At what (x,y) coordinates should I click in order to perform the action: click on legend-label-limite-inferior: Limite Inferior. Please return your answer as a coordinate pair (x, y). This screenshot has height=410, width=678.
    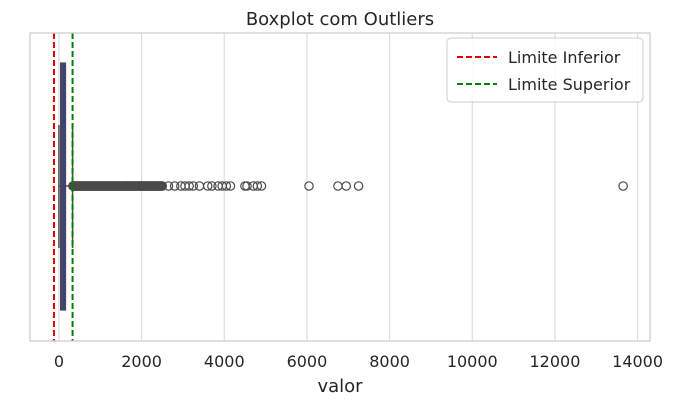
    Looking at the image, I should click on (564, 57).